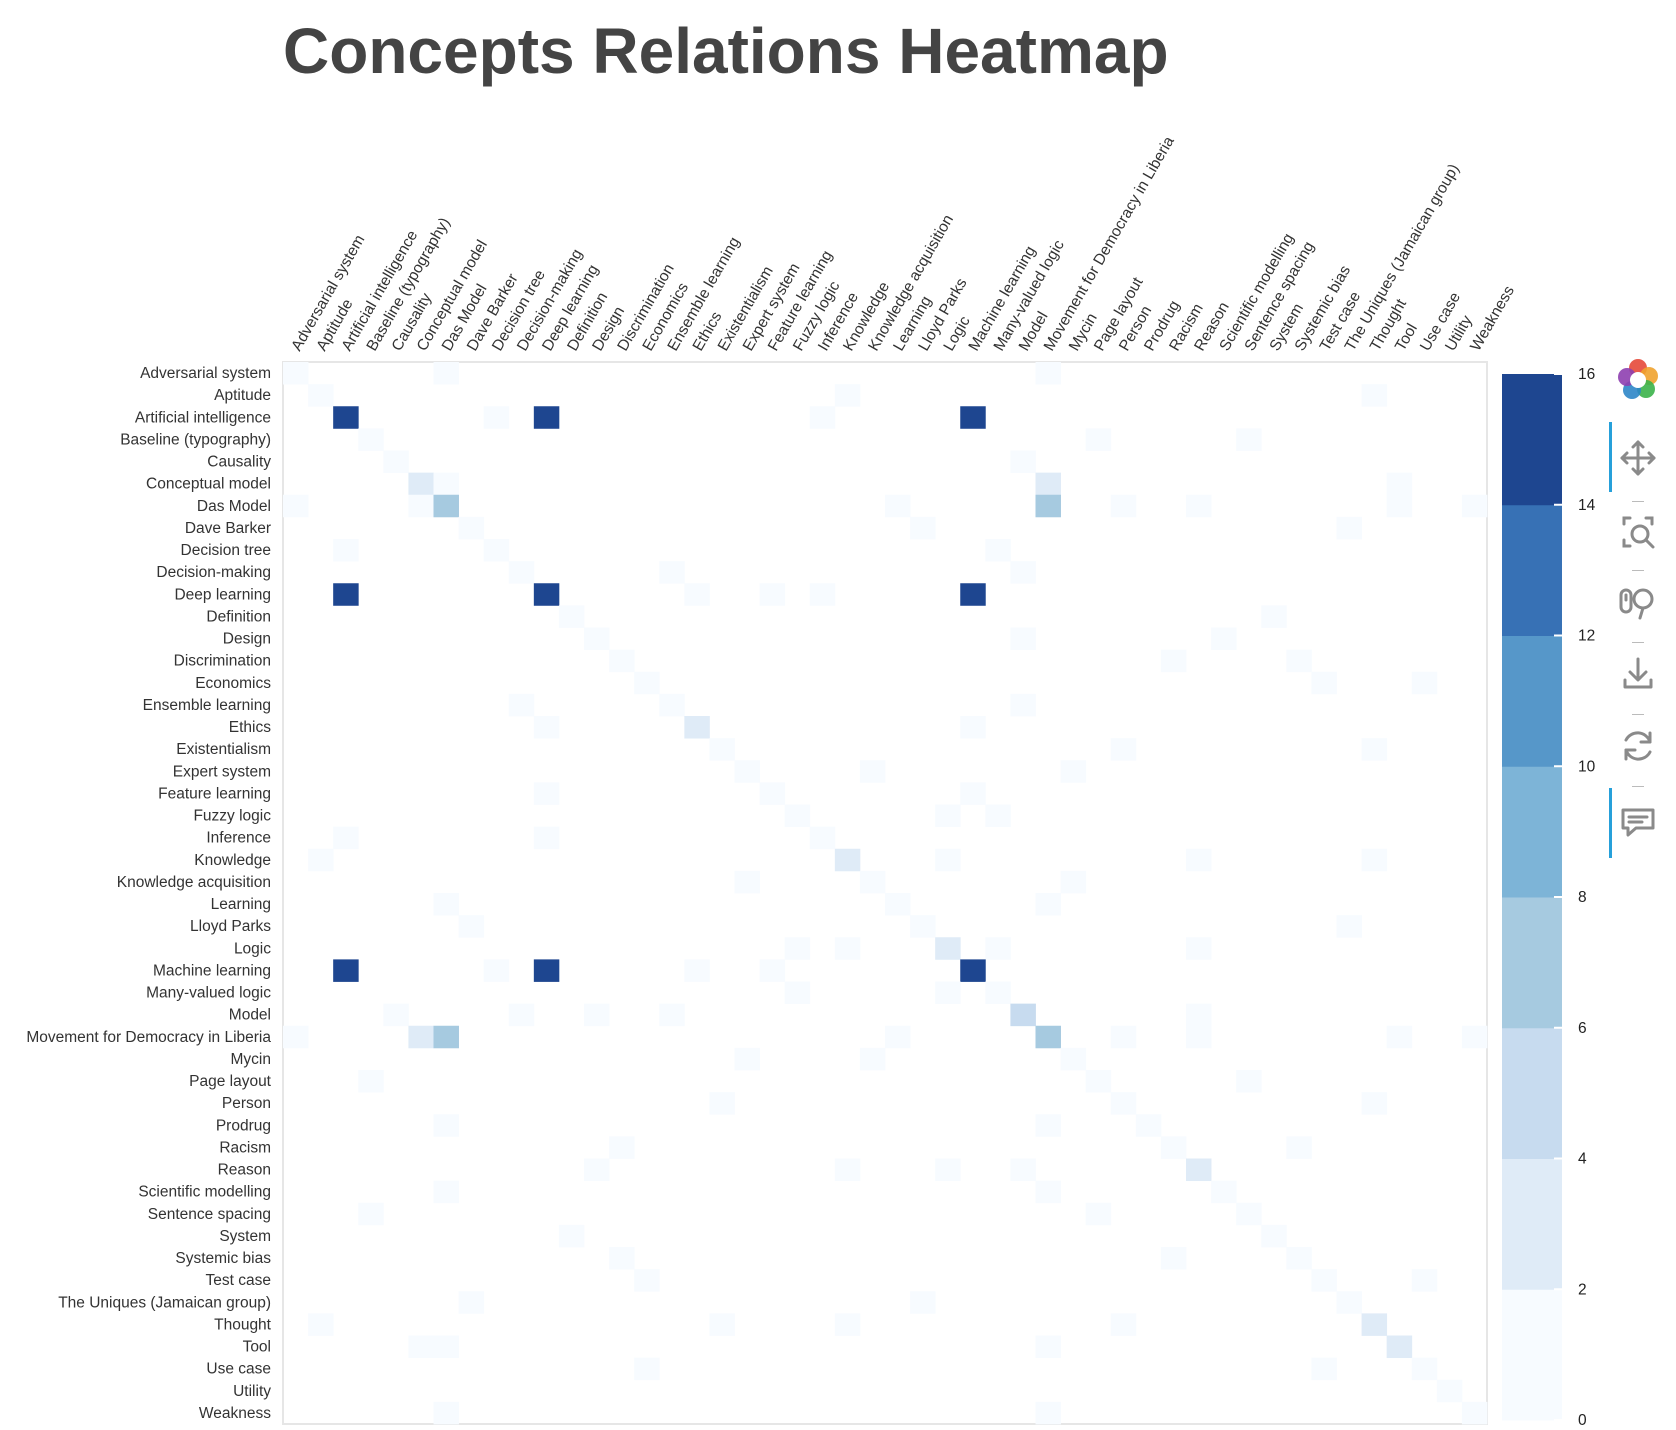  I want to click on save-icon, so click(1638, 674).